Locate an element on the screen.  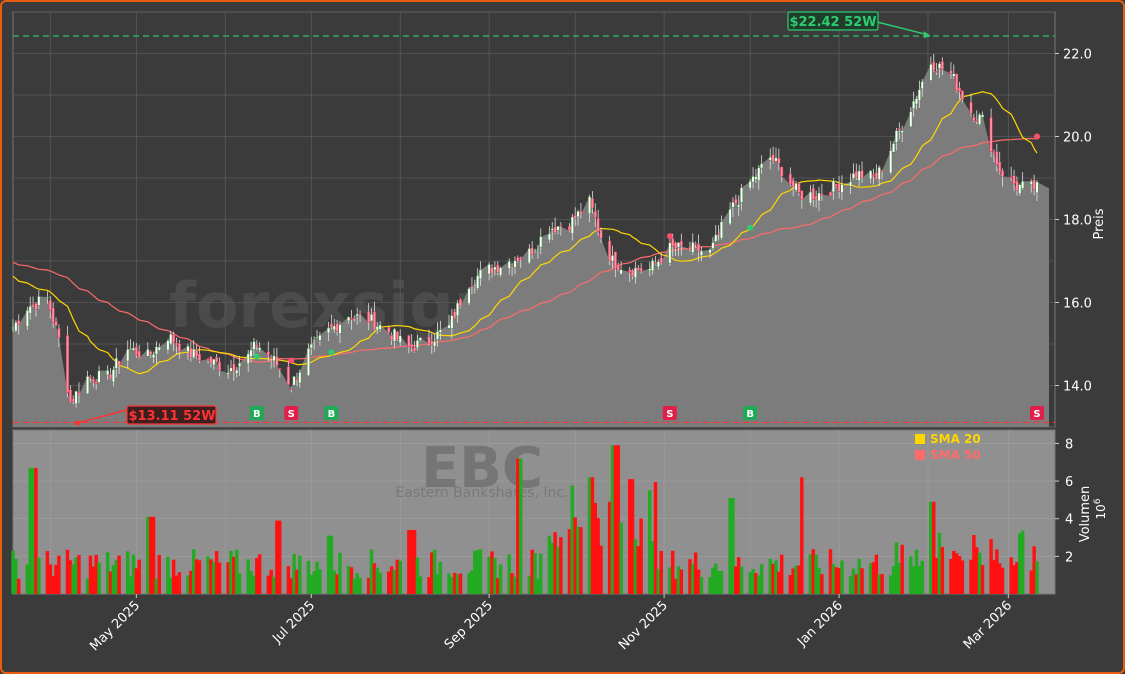
volume-tick-label: 8 is located at coordinates (1069, 444).